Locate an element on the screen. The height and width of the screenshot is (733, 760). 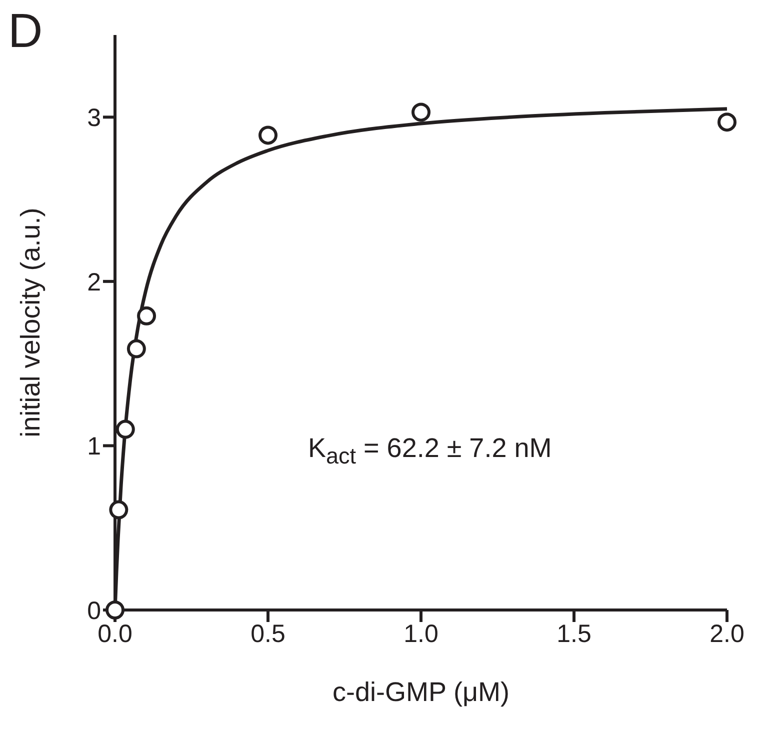
y-axis-title: initial velocity (a.u.) is located at coordinates (31, 323).